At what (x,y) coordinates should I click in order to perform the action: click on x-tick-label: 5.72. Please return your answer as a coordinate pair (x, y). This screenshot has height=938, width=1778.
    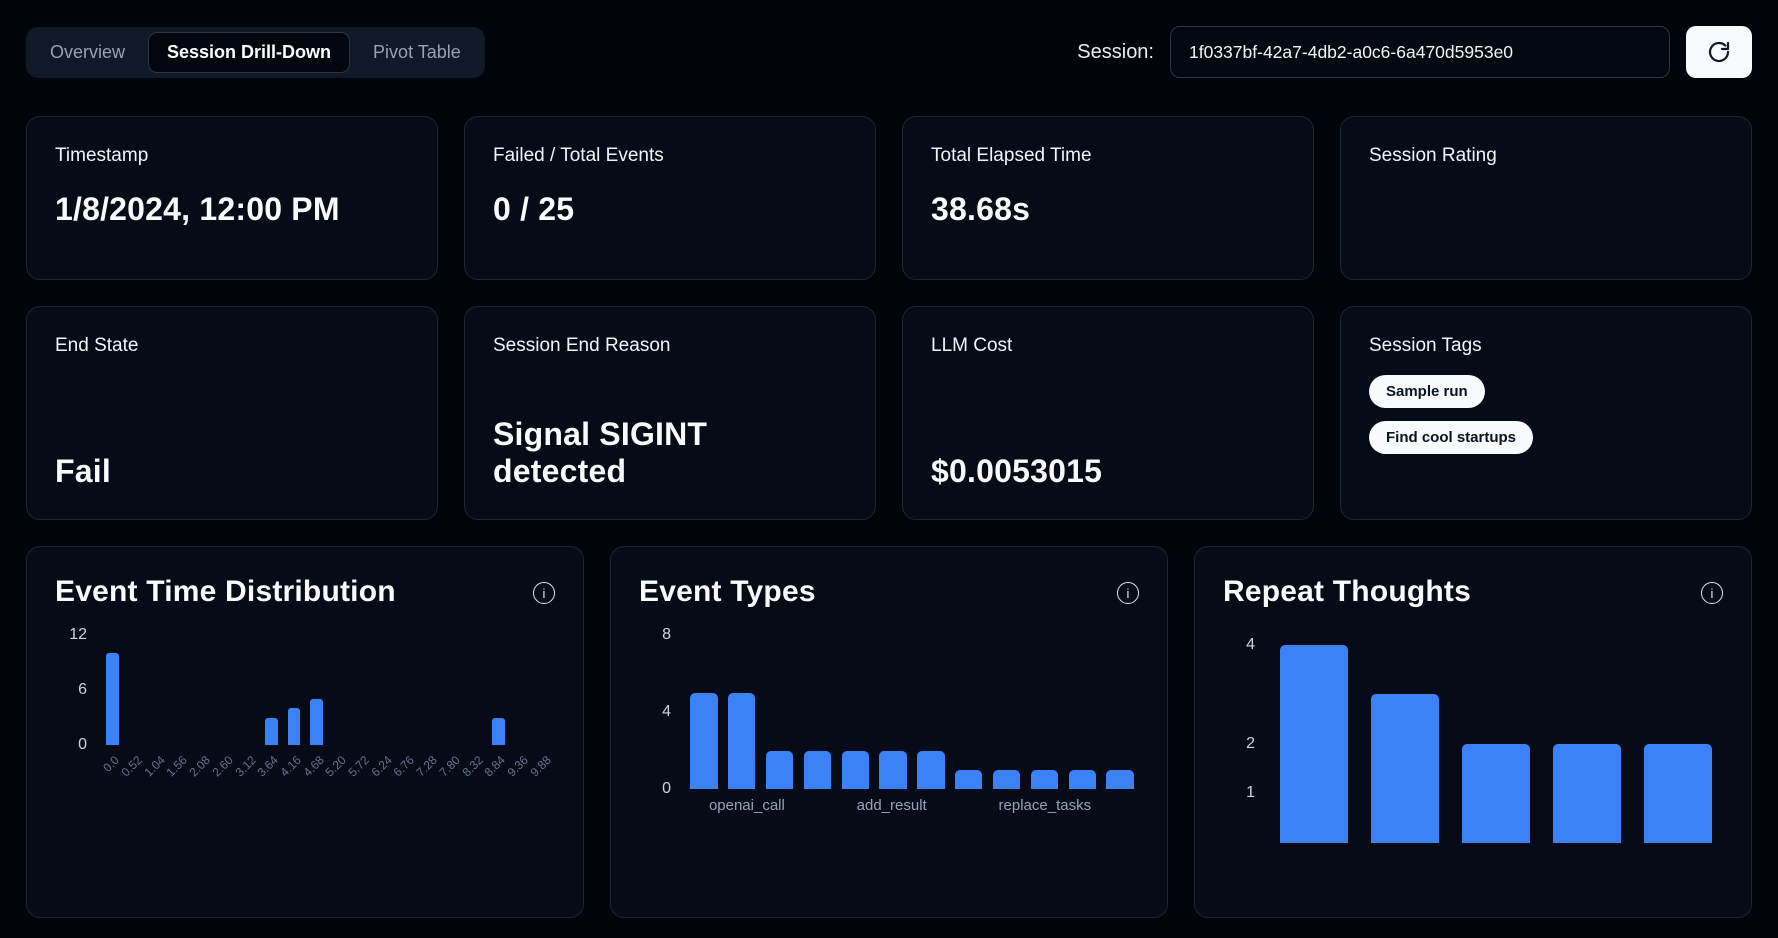
    Looking at the image, I should click on (358, 766).